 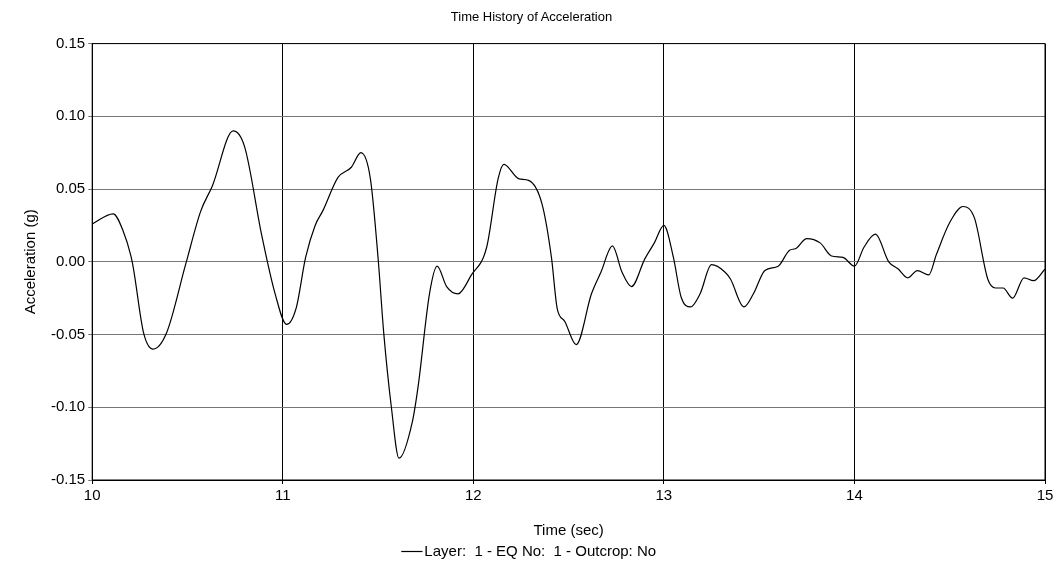 I want to click on x-tick-label: 15, so click(x=1045, y=495).